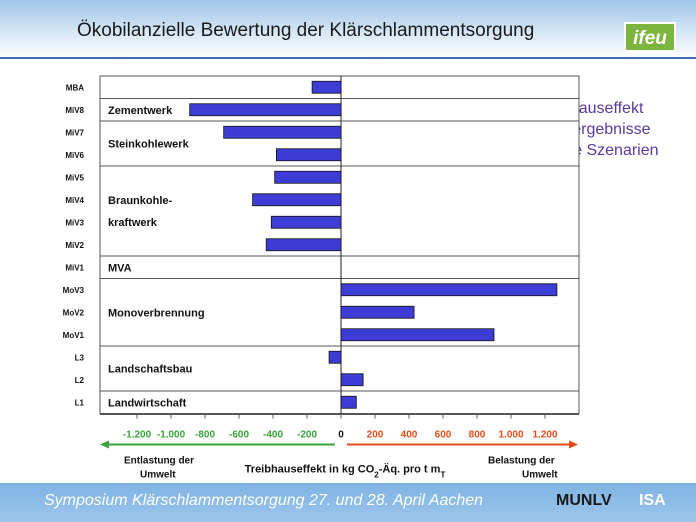  I want to click on category-label: MiV8, so click(74, 110).